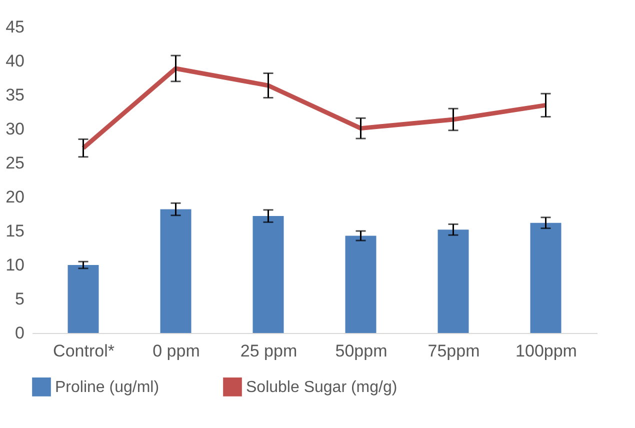 This screenshot has width=635, height=428. What do you see at coordinates (322, 387) in the screenshot?
I see `legend-label: Soluble Sugar (mg/g)` at bounding box center [322, 387].